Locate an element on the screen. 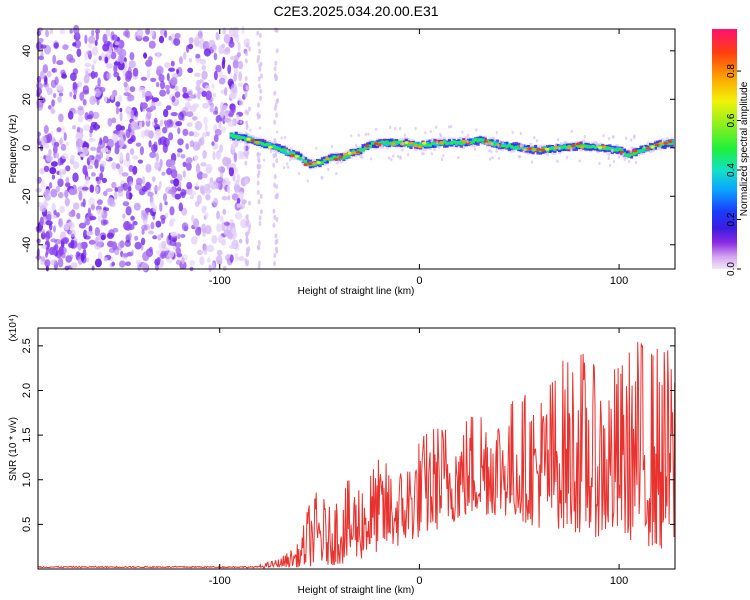 Image resolution: width=750 pixels, height=600 pixels. snr-y-axis-label: SNR (10 * v/v) is located at coordinates (13, 449).